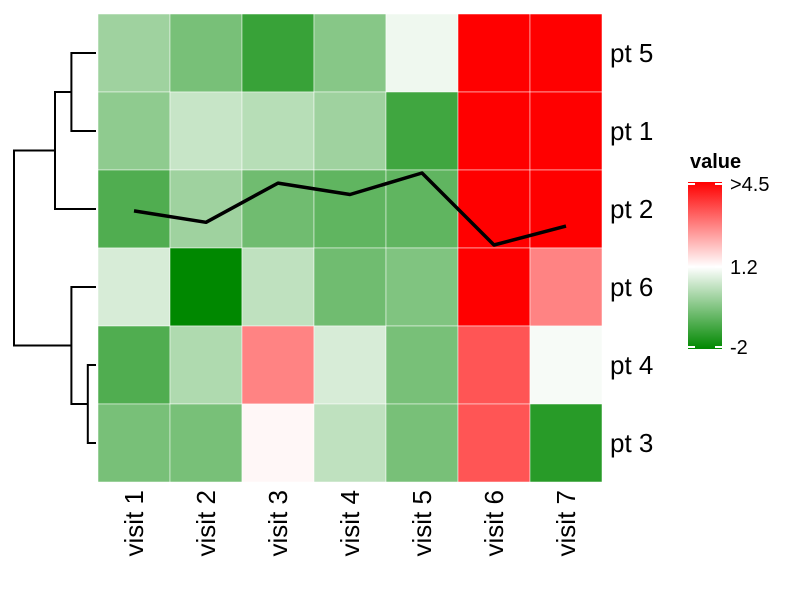 This screenshot has height=600, width=800. Describe the element at coordinates (631, 443) in the screenshot. I see `row-label: pt 3` at that location.